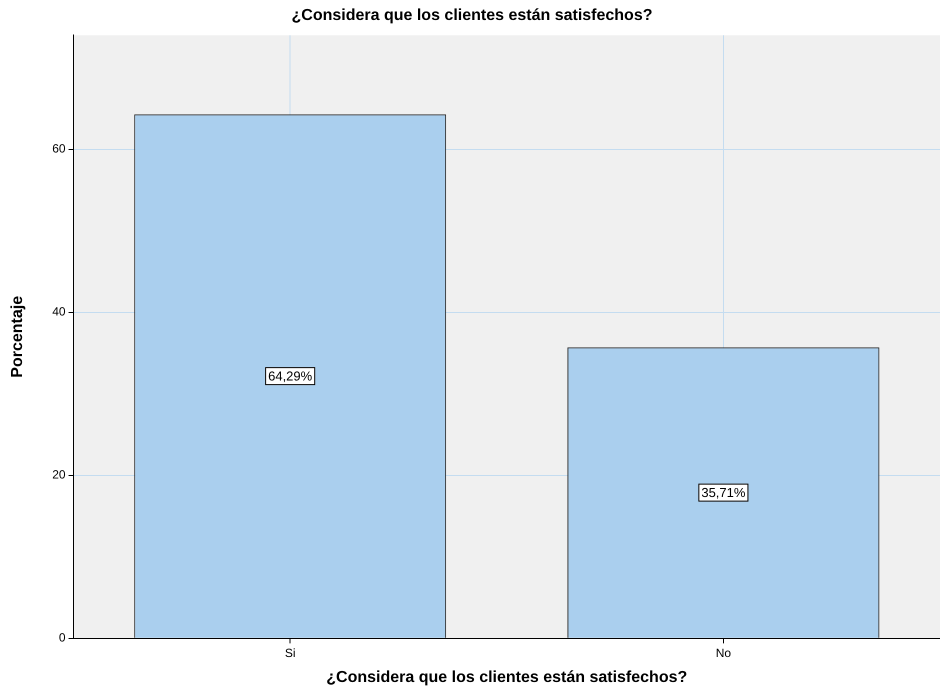 This screenshot has height=695, width=940. What do you see at coordinates (507, 677) in the screenshot?
I see `x-axis-title: ¿Considera que los clientes están satisfechos?` at bounding box center [507, 677].